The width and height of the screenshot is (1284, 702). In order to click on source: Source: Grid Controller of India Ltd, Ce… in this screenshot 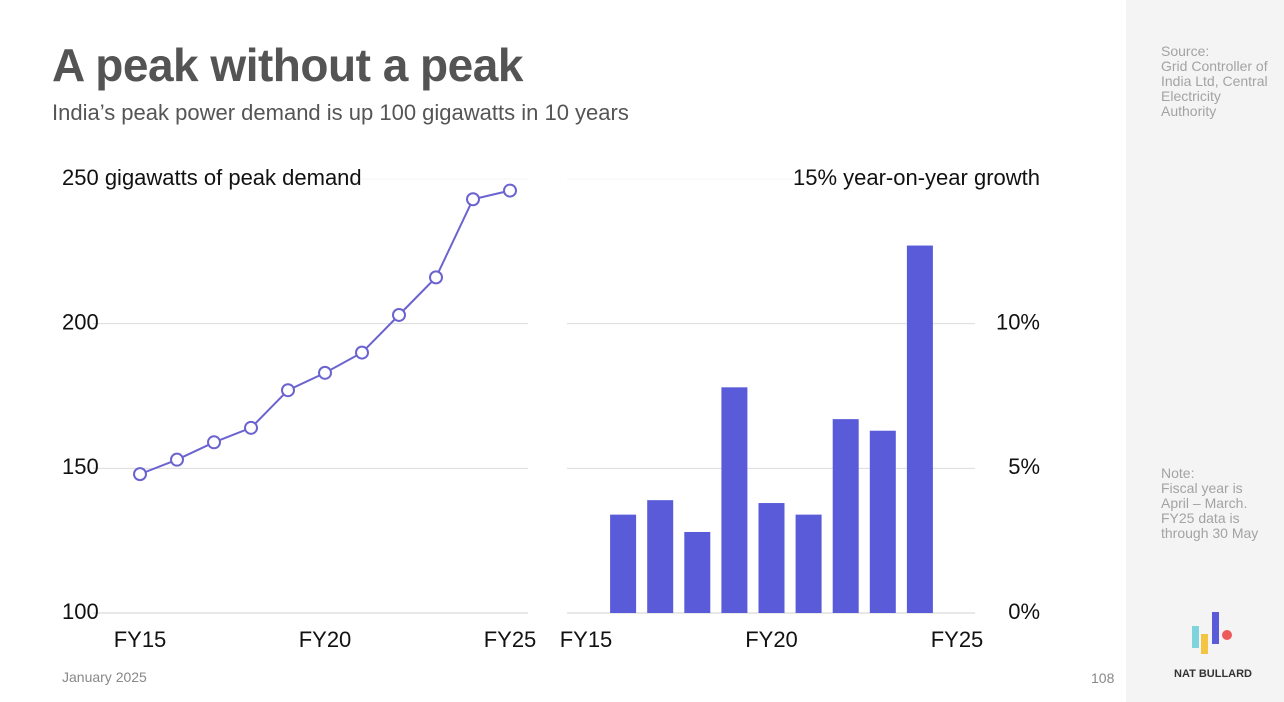, I will do `click(1214, 81)`.